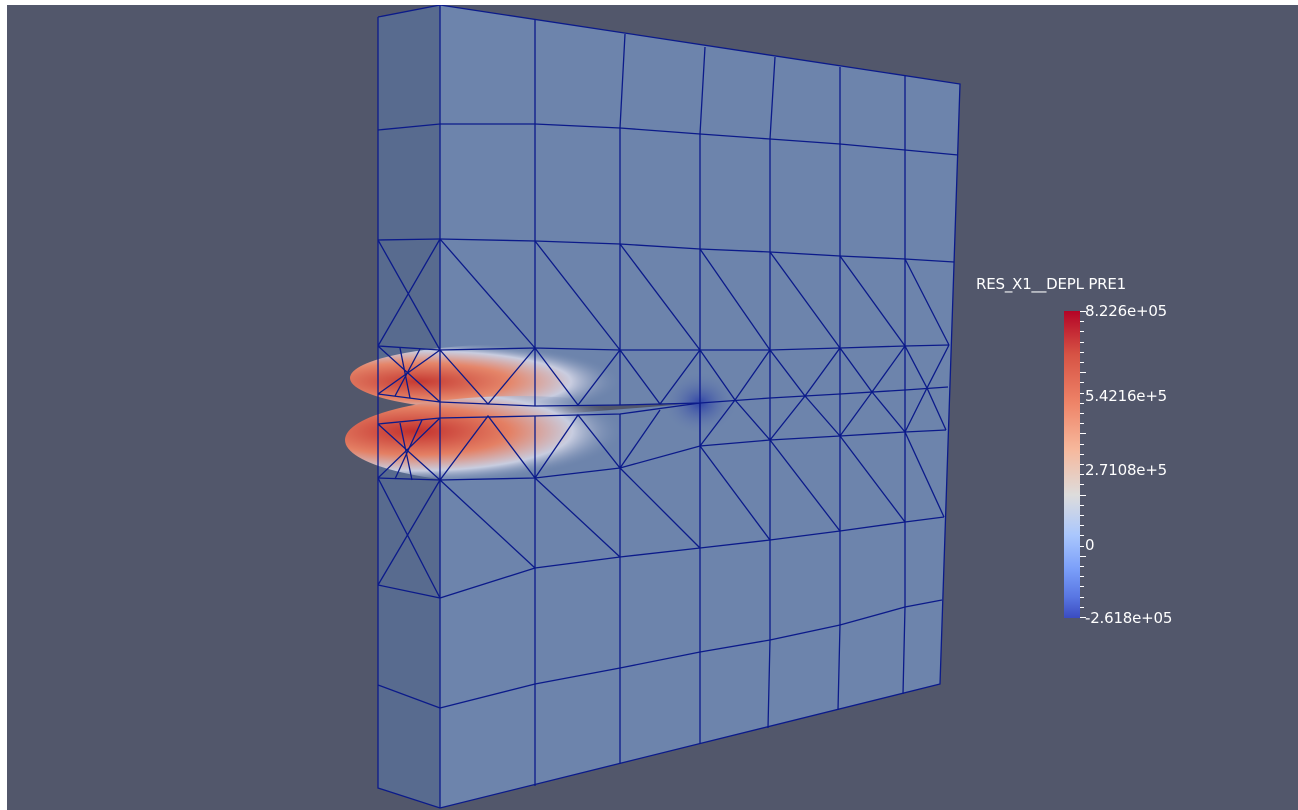 Image resolution: width=1298 pixels, height=810 pixels. Describe the element at coordinates (1051, 284) in the screenshot. I see `legend-title: RES_X1__DEPL PRE1` at that location.